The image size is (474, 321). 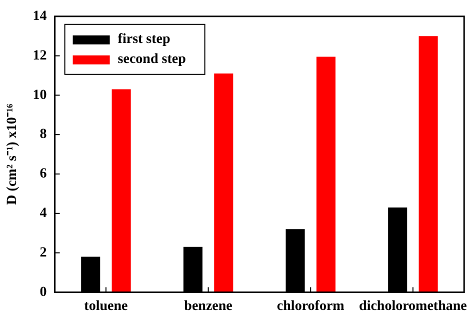 I want to click on y-tick-label: 10, so click(x=39, y=95).